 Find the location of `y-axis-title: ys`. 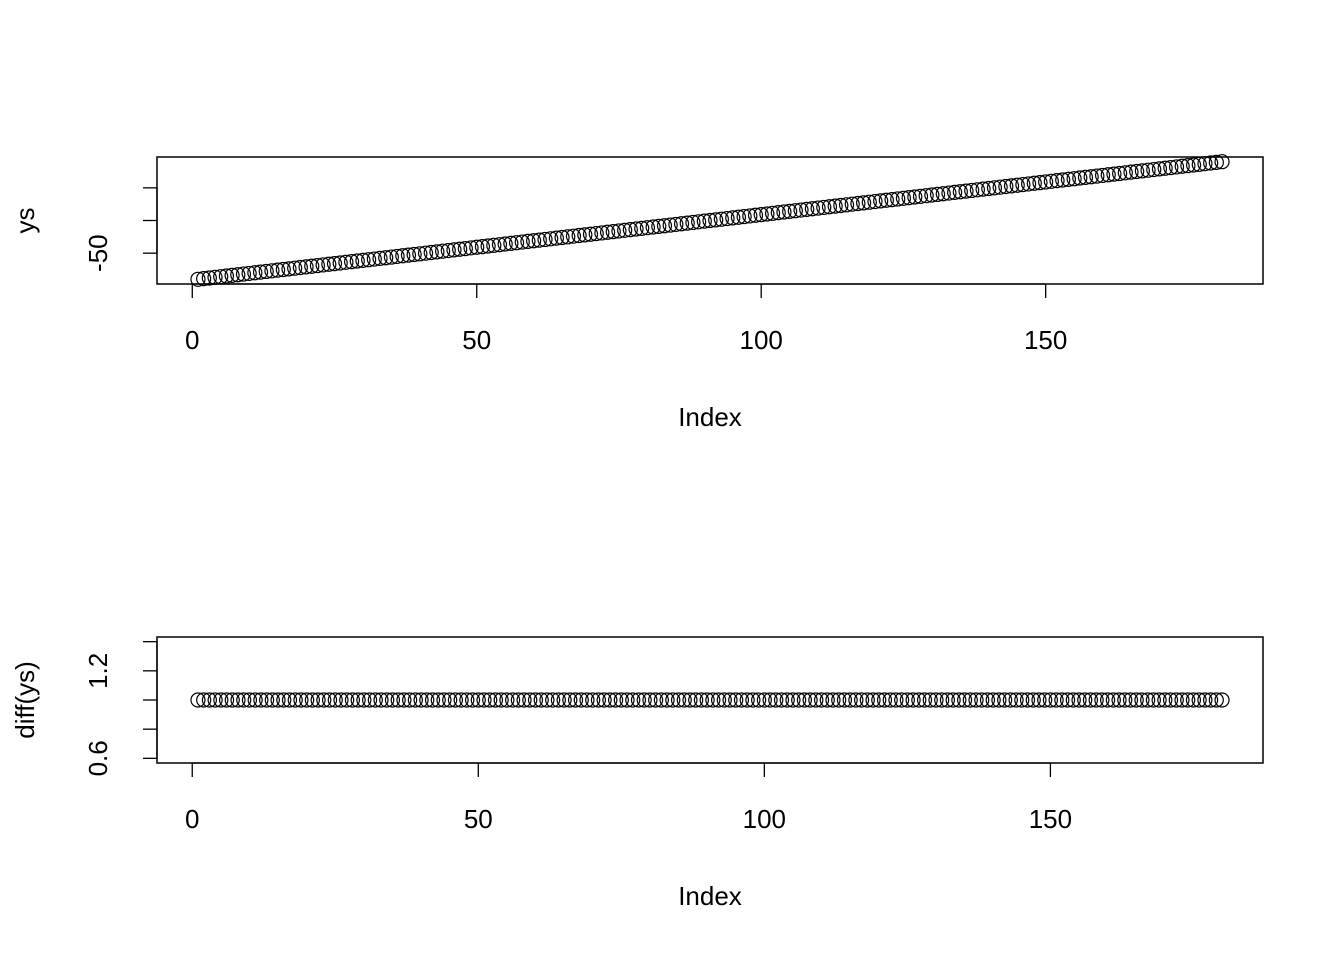

y-axis-title: ys is located at coordinates (25, 221).